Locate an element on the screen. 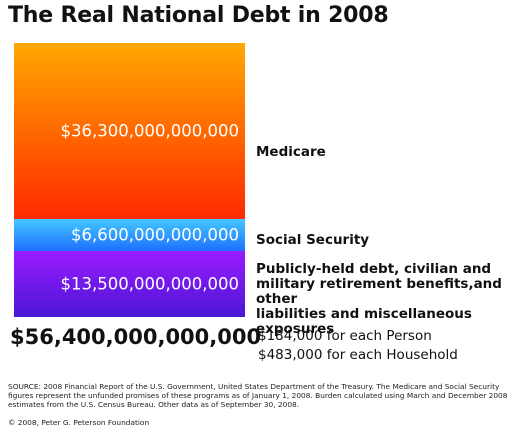 This screenshot has height=435, width=520. segment-public-debt-value: $13,500,000,000,000 is located at coordinates (149, 284).